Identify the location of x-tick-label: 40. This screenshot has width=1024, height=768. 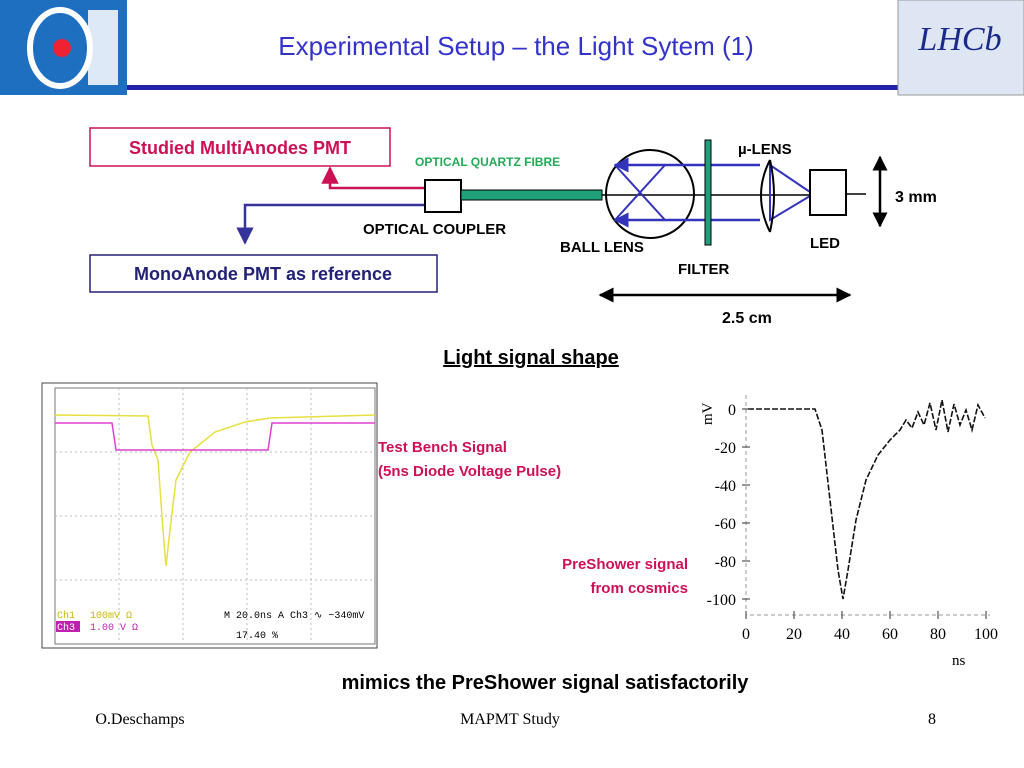
(842, 634).